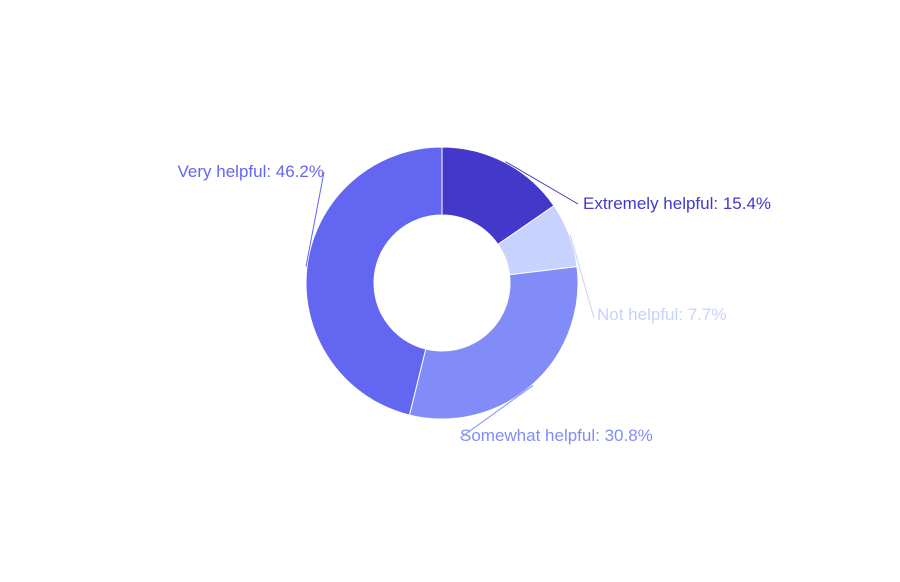 The height and width of the screenshot is (582, 900). Describe the element at coordinates (542, 183) in the screenshot. I see `leader-line-extremely-helpful` at that location.